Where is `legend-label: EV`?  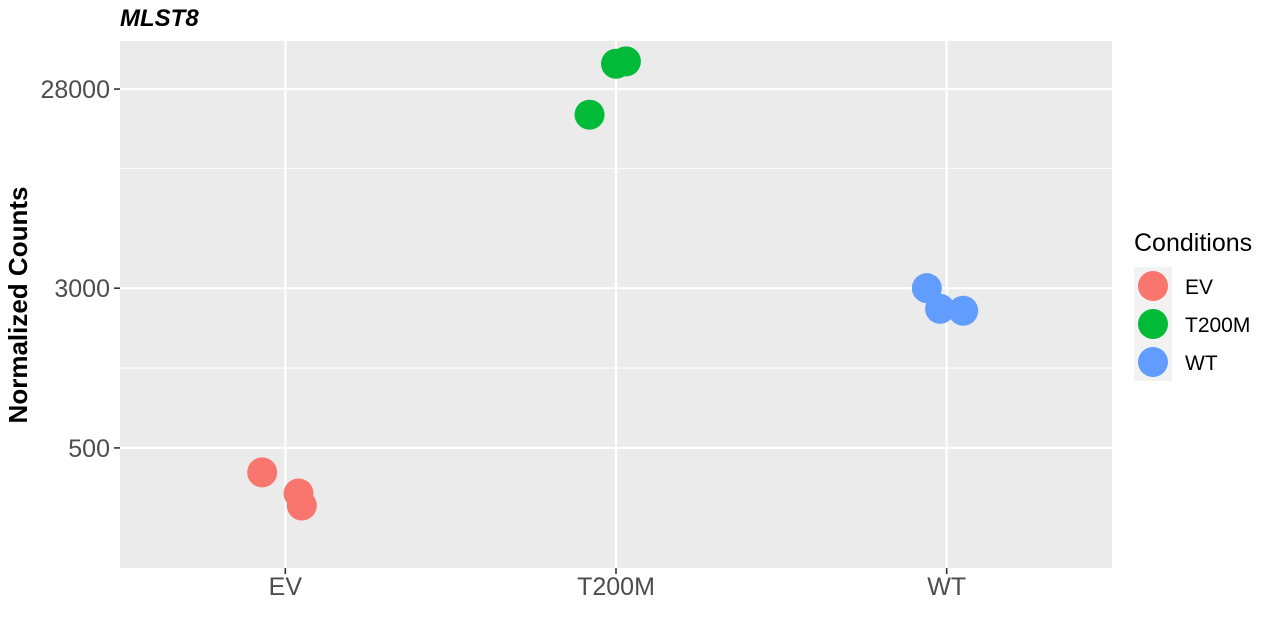
legend-label: EV is located at coordinates (1199, 287).